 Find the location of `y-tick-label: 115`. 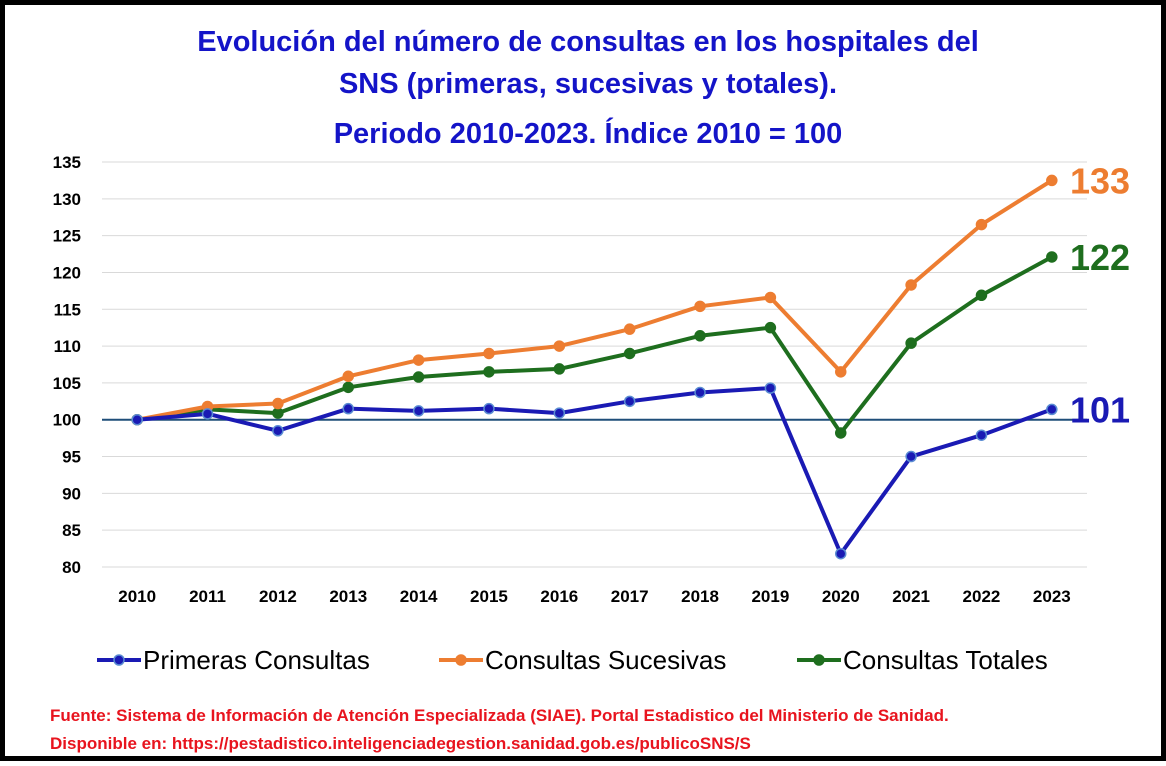

y-tick-label: 115 is located at coordinates (67, 309).